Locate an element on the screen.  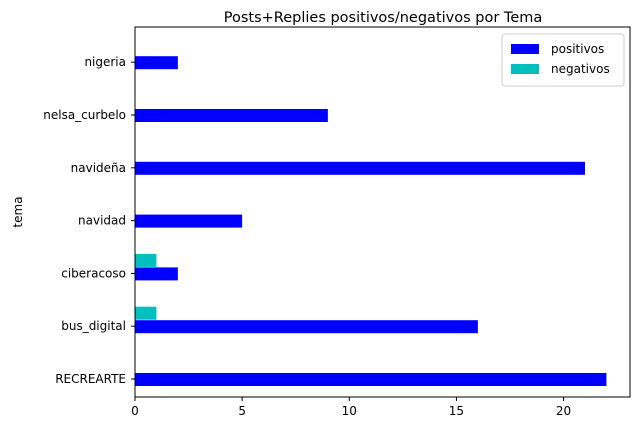
x-axis: 0 5 10 15 20 is located at coordinates (351, 407).